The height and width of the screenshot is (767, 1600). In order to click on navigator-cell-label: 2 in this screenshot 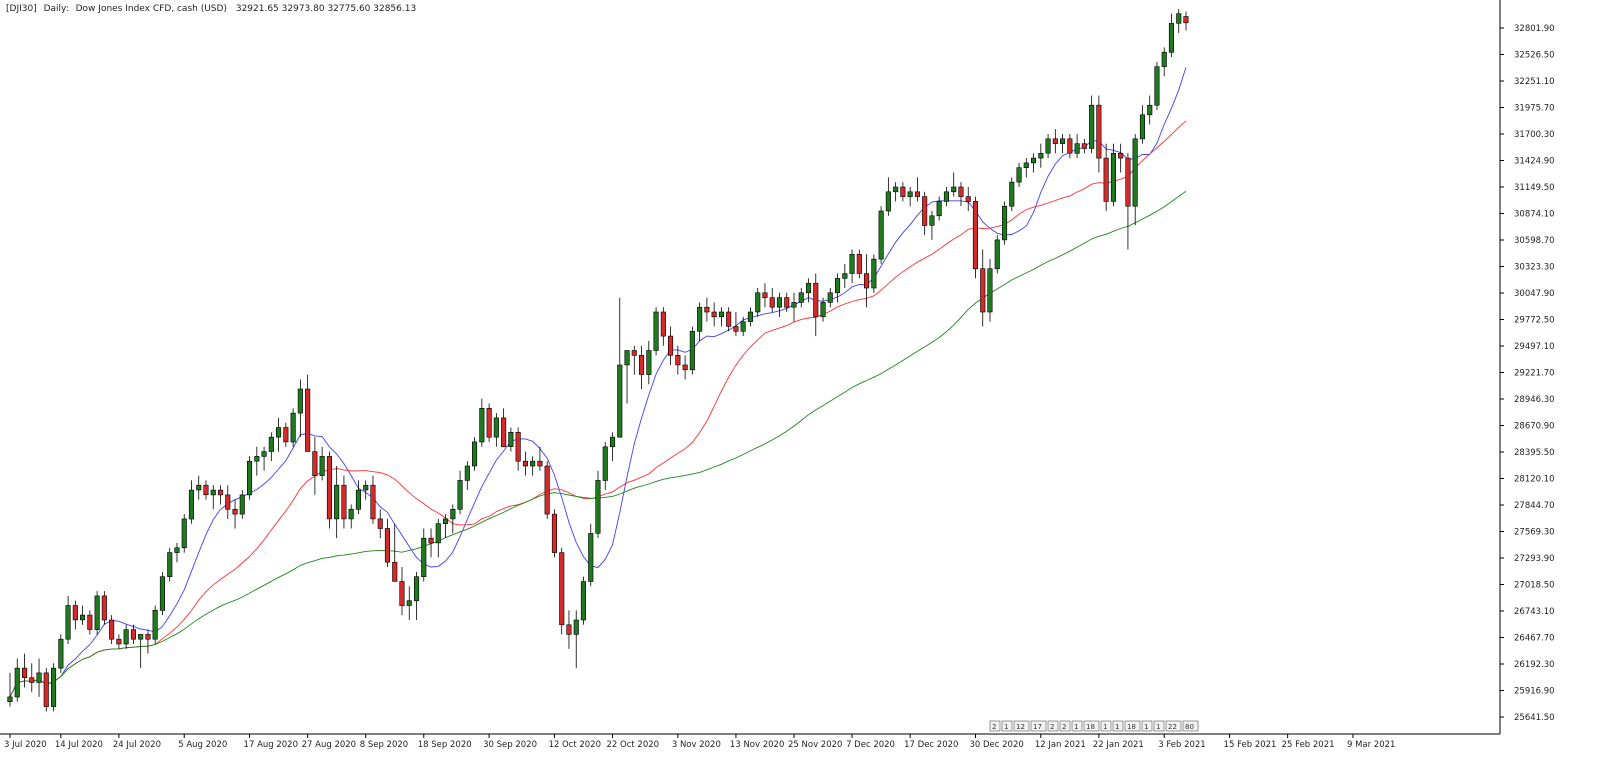, I will do `click(1064, 727)`.